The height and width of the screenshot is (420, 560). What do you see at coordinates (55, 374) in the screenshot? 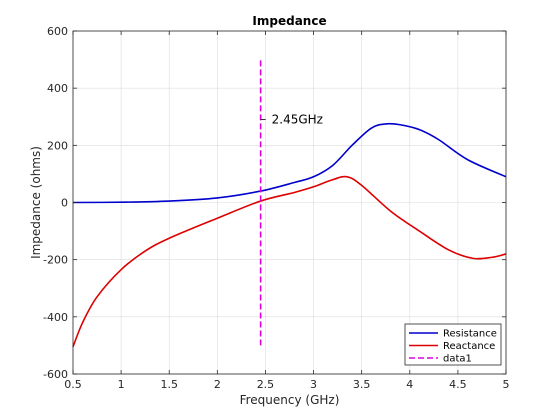
I see `y-tick-label: -600` at bounding box center [55, 374].